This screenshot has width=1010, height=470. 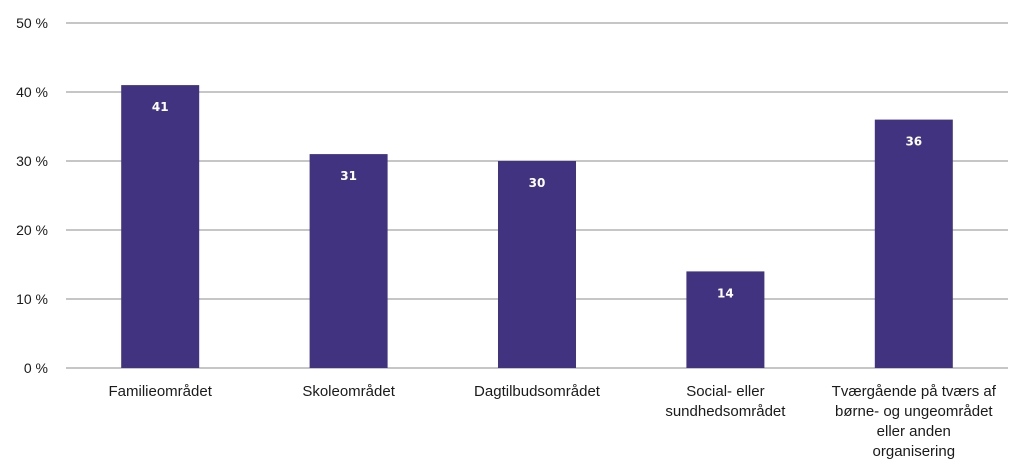 I want to click on data-label: 31, so click(x=348, y=176).